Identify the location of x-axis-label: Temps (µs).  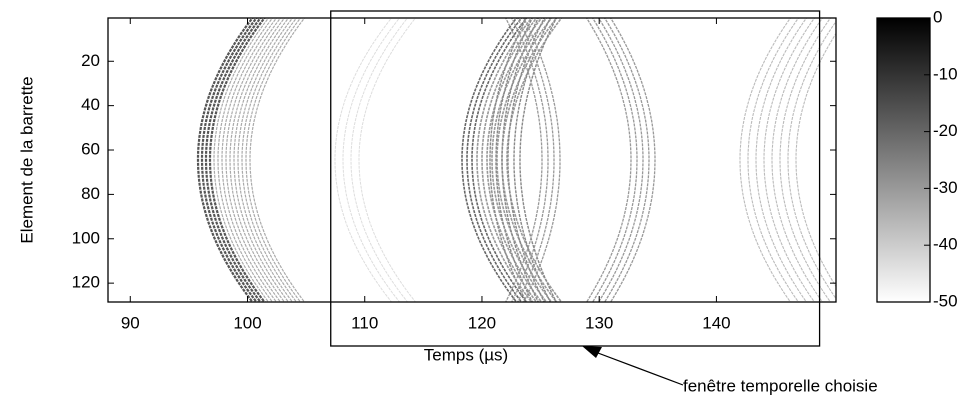
(466, 354).